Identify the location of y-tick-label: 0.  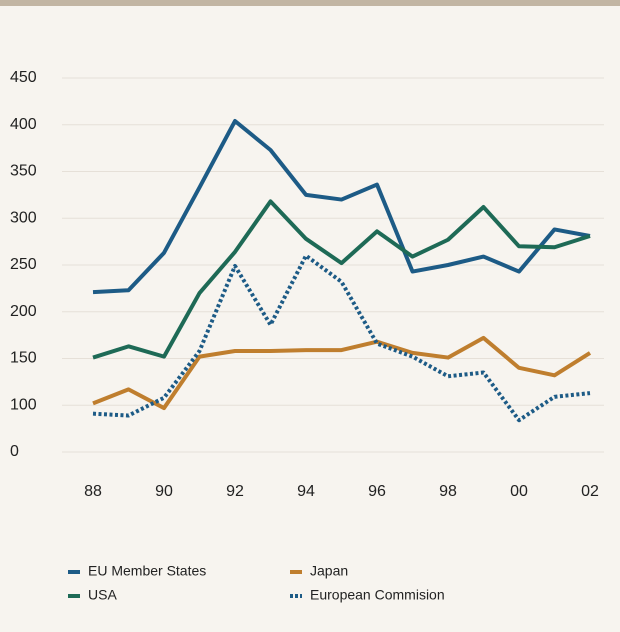
(14, 451).